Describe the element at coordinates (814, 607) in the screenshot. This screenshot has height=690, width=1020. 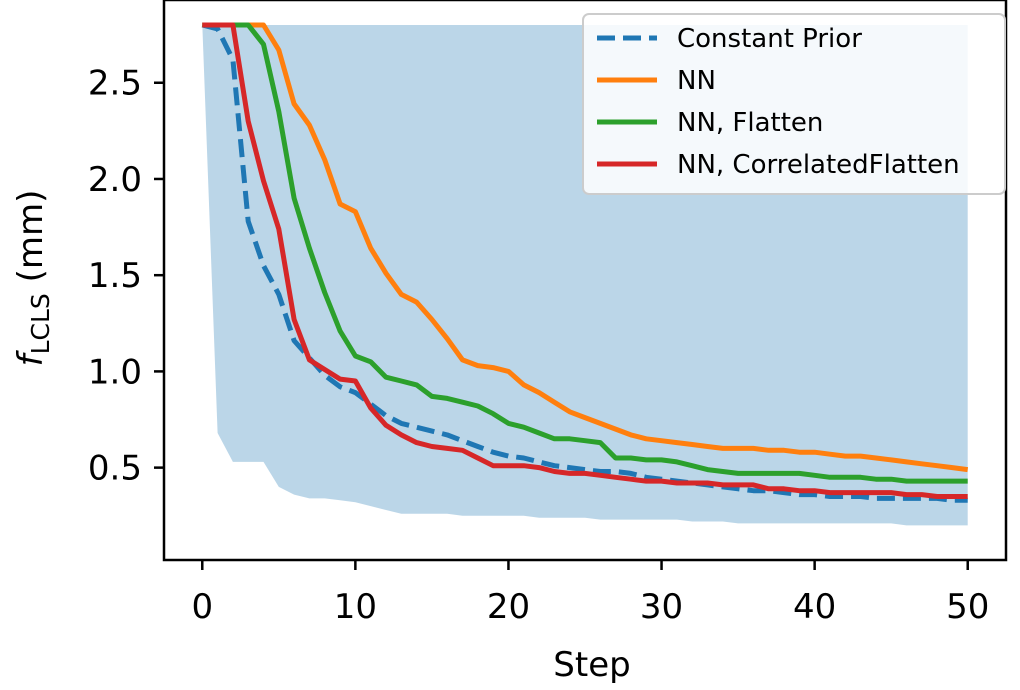
I see `x-tick-label: 40` at that location.